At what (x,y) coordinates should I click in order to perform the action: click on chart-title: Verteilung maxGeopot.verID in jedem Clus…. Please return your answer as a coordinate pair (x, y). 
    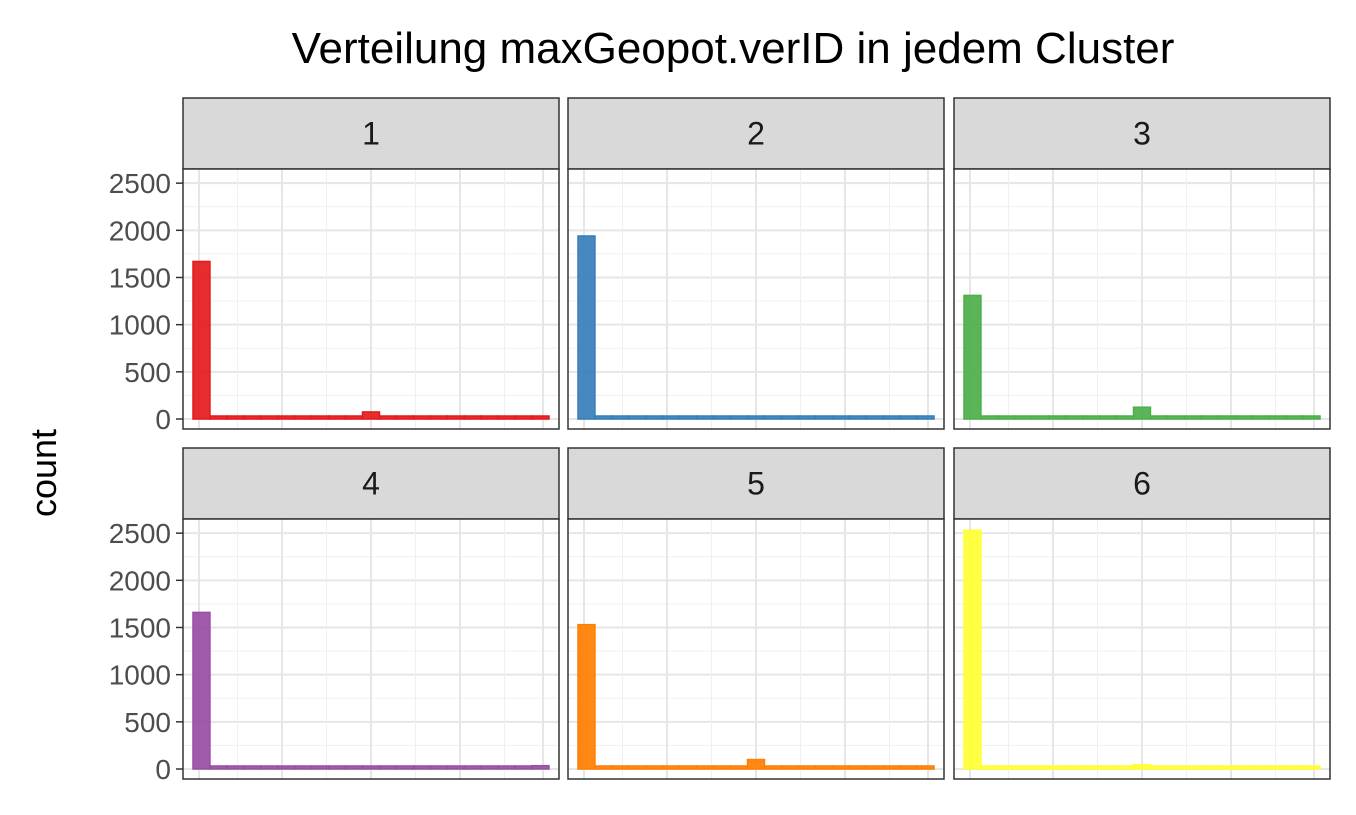
    Looking at the image, I should click on (733, 48).